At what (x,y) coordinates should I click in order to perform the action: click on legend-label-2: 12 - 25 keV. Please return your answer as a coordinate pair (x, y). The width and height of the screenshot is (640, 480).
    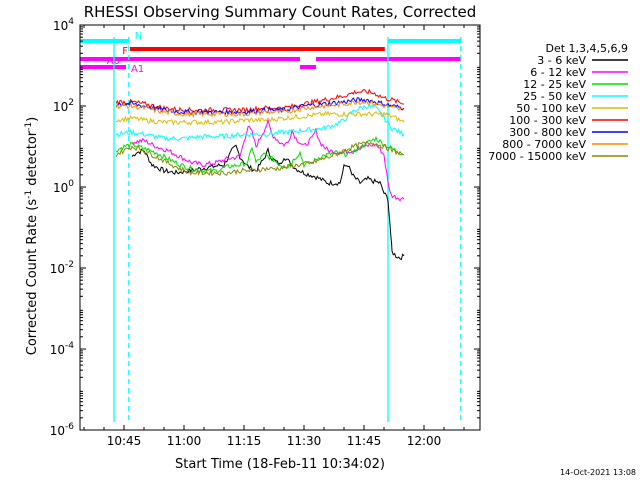
    Looking at the image, I should click on (554, 84).